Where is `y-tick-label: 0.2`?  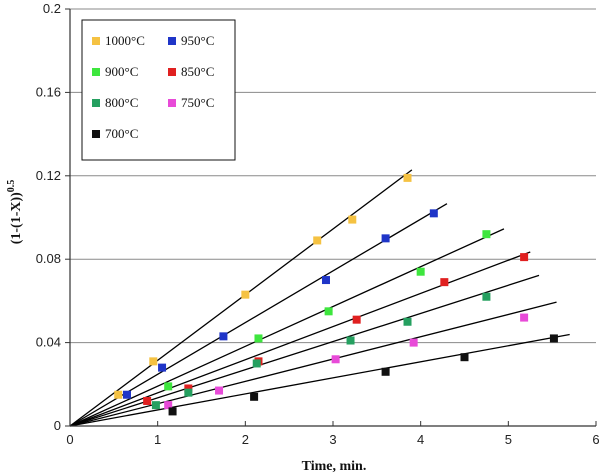 y-tick-label: 0.2 is located at coordinates (52, 8).